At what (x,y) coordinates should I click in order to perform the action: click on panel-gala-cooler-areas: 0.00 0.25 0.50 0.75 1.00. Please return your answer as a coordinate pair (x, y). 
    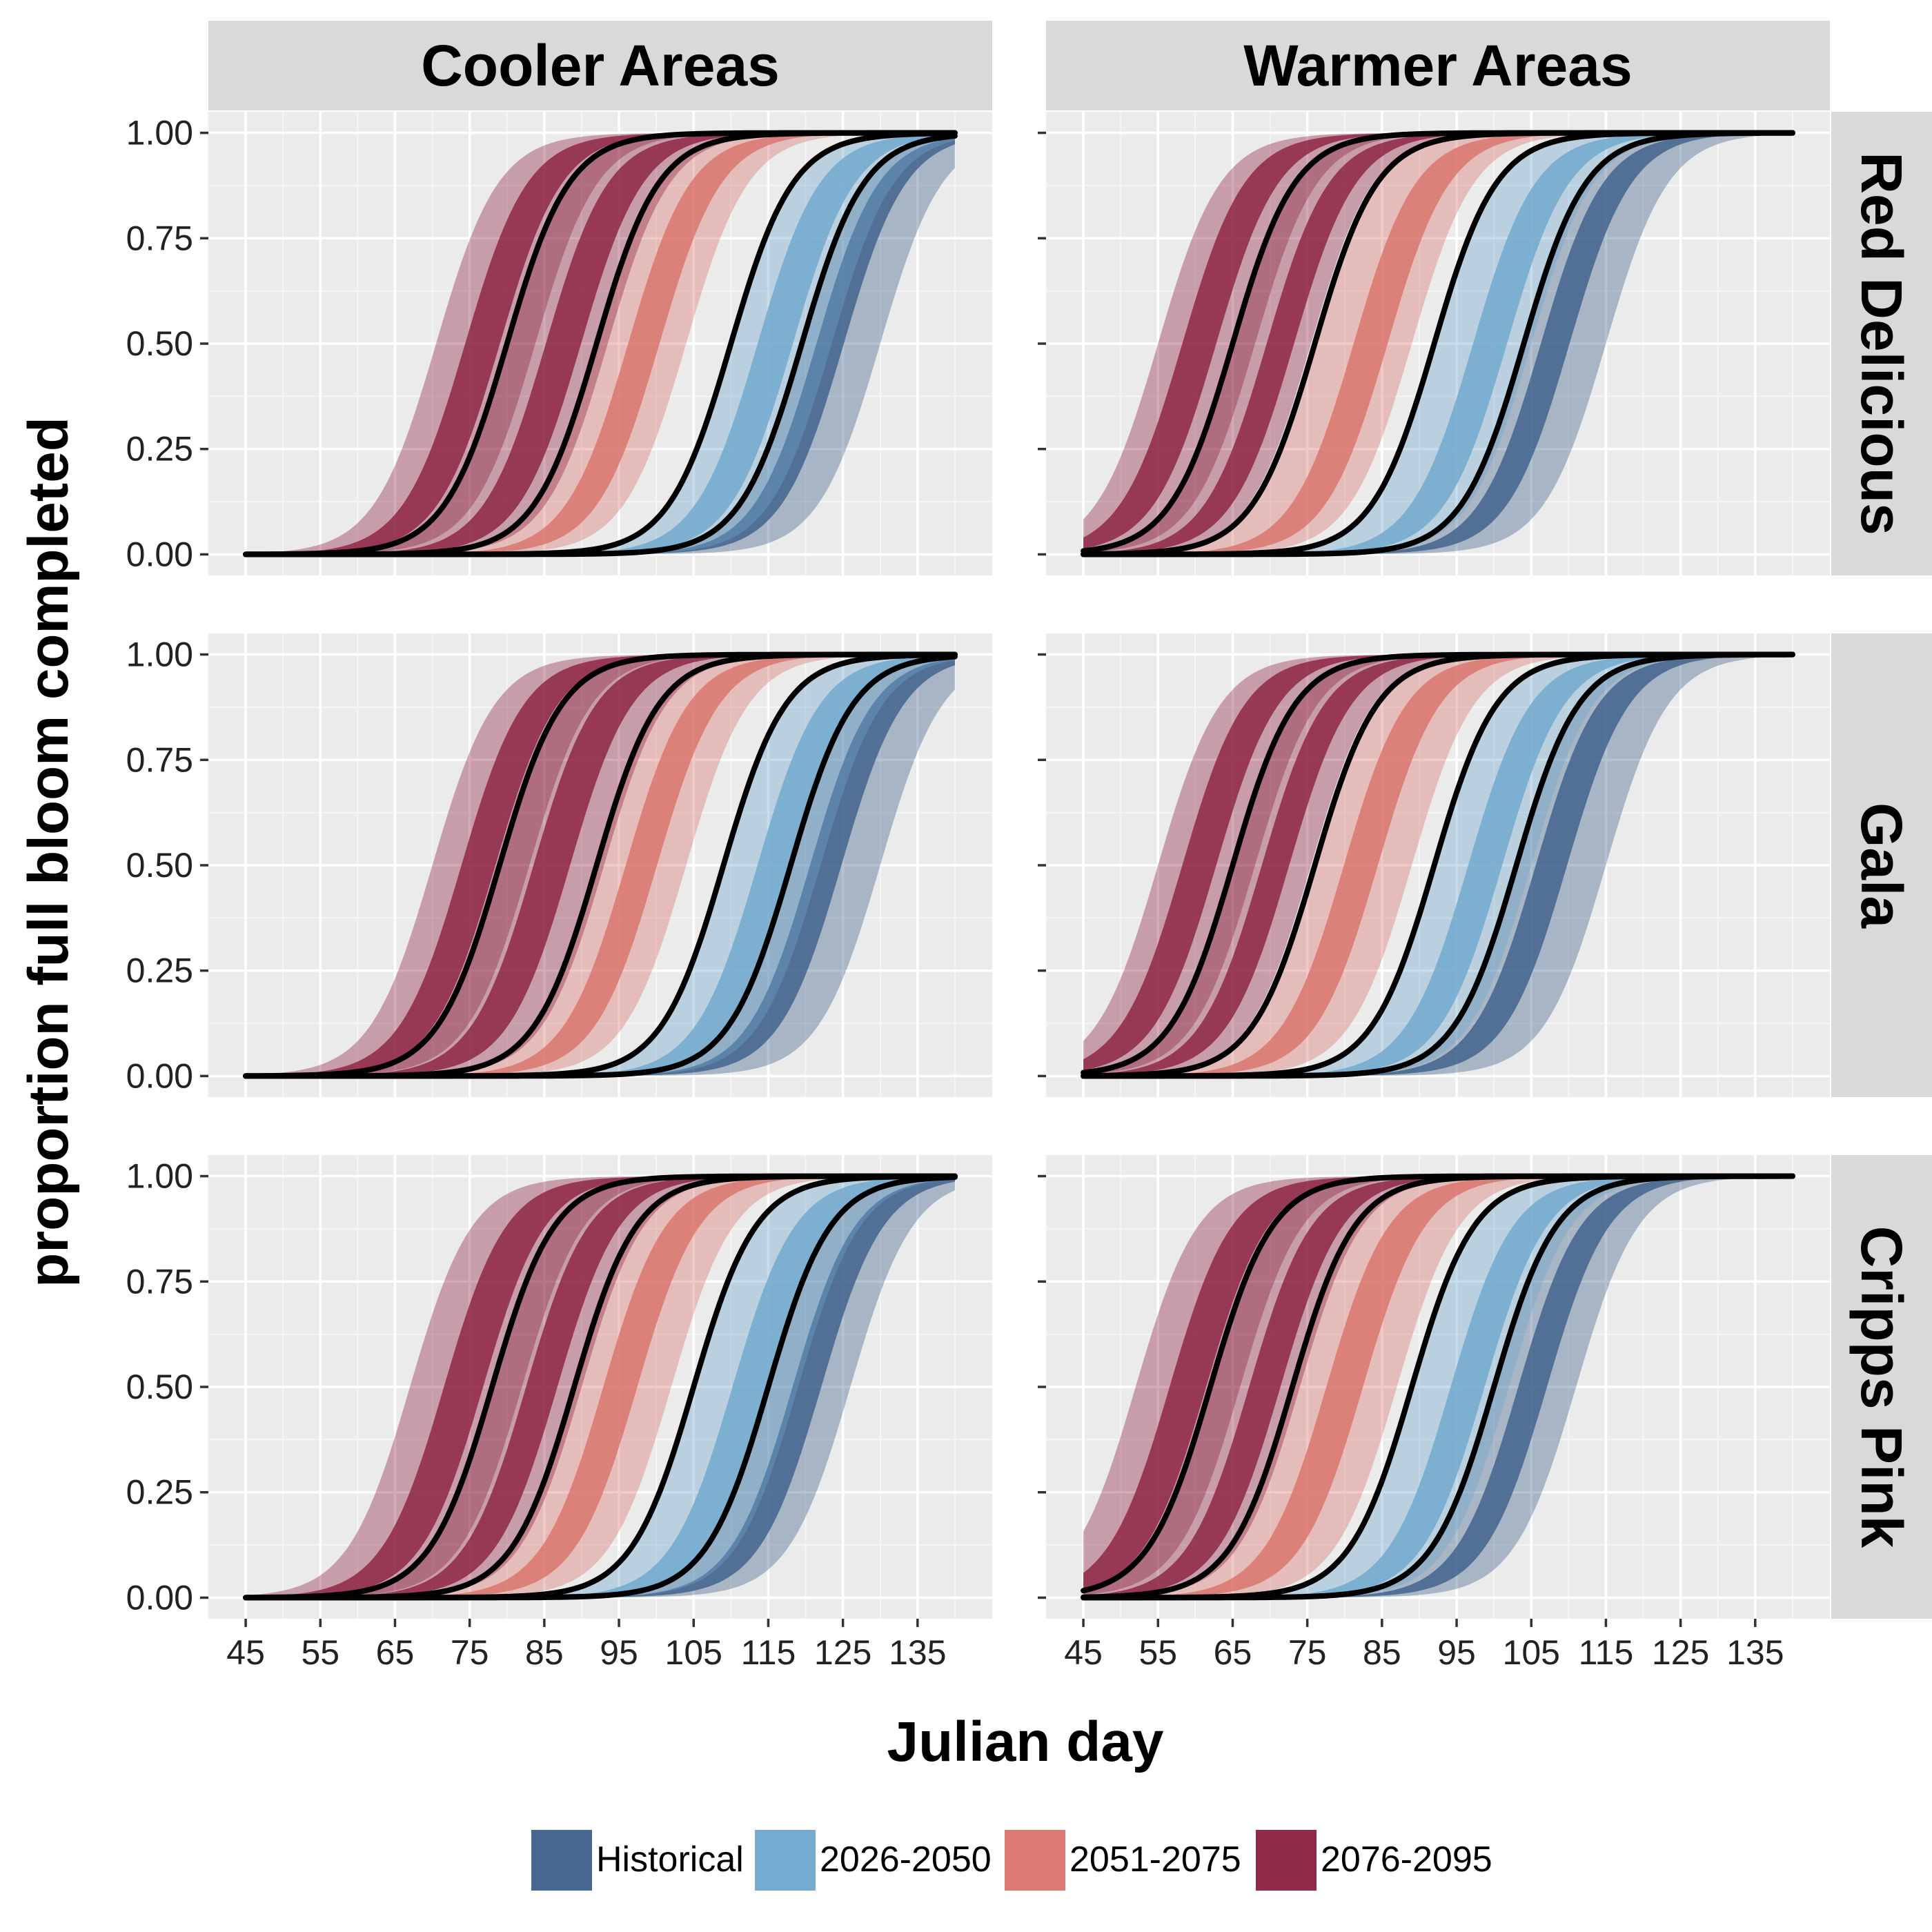
    Looking at the image, I should click on (559, 865).